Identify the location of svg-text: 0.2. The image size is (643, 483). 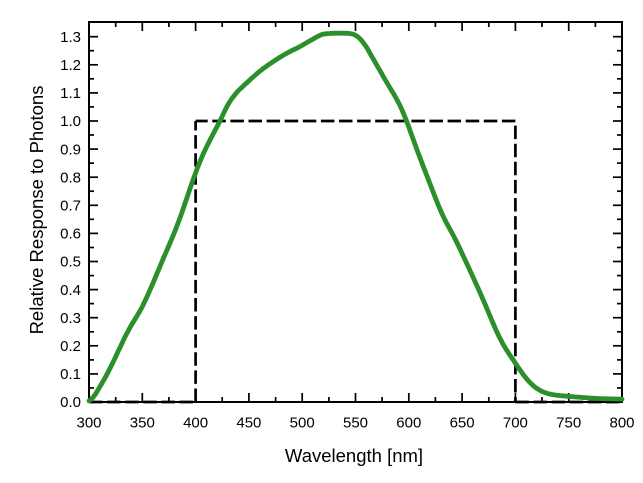
(70, 346).